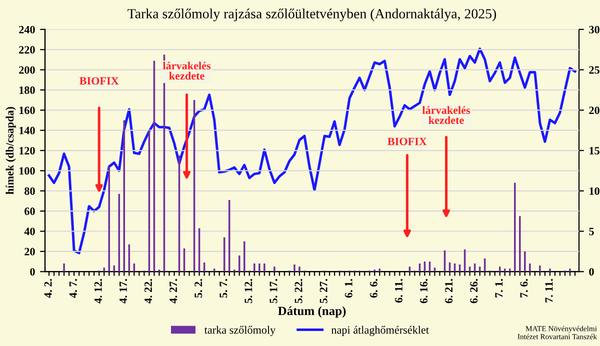 This screenshot has width=600, height=346. Describe the element at coordinates (298, 291) in the screenshot. I see `x-tick-label: 5. 22.` at that location.